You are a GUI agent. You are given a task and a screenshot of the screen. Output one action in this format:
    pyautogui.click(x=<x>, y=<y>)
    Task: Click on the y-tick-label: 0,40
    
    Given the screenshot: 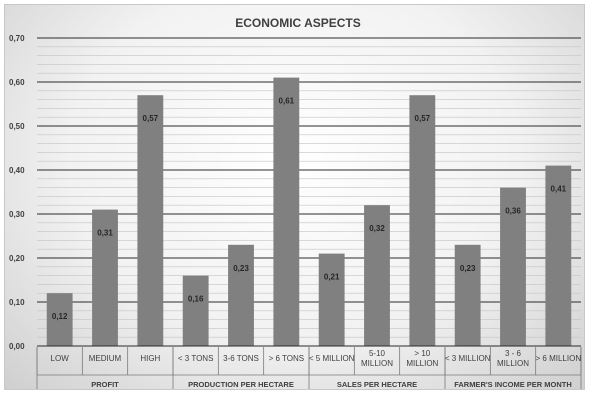 What is the action you would take?
    pyautogui.click(x=17, y=170)
    